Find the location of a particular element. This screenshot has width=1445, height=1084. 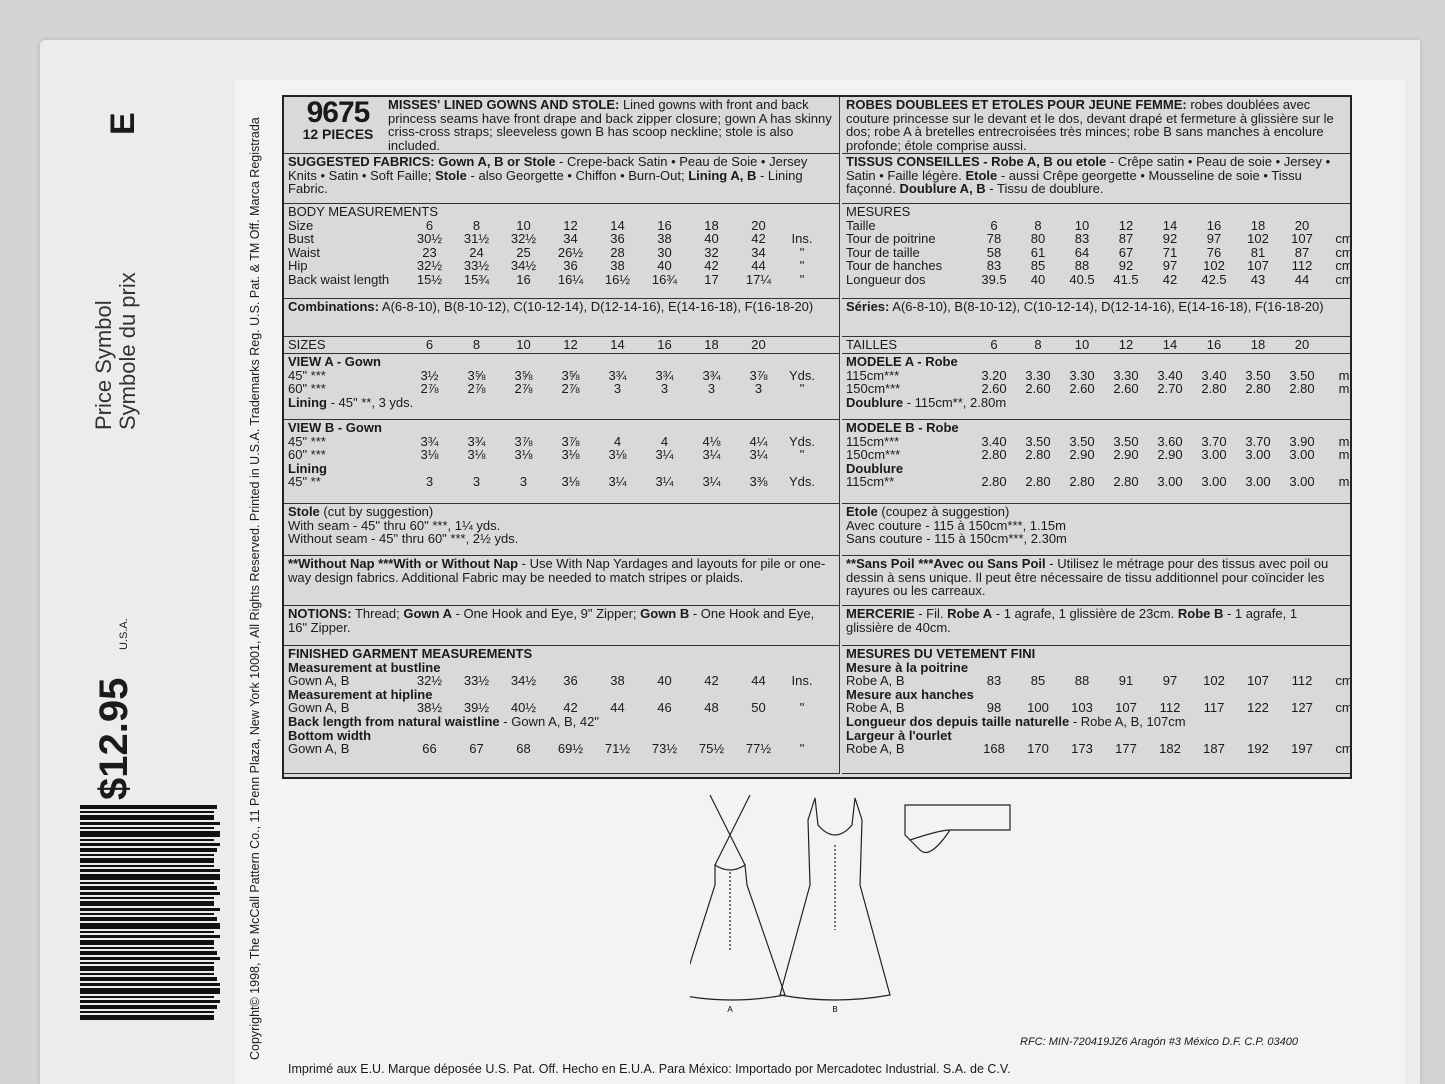

value-cell: 112 is located at coordinates (1302, 681).